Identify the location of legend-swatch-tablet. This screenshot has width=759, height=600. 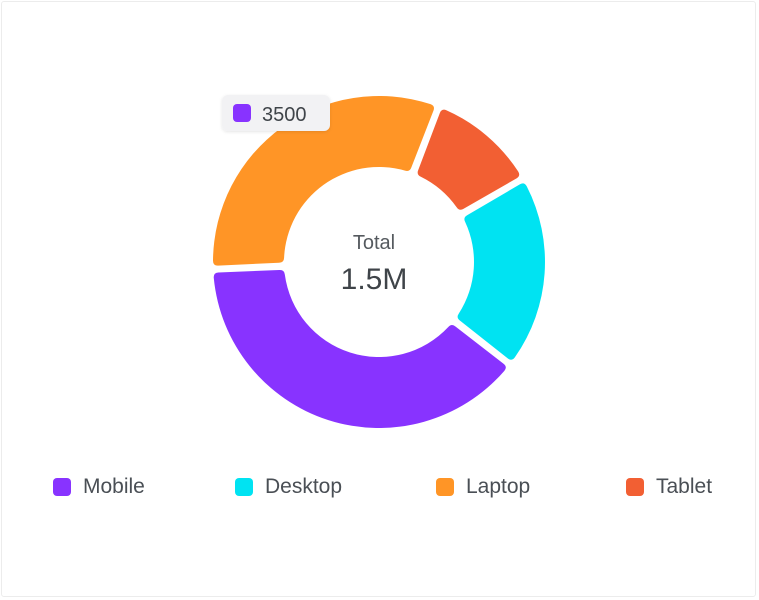
(635, 487).